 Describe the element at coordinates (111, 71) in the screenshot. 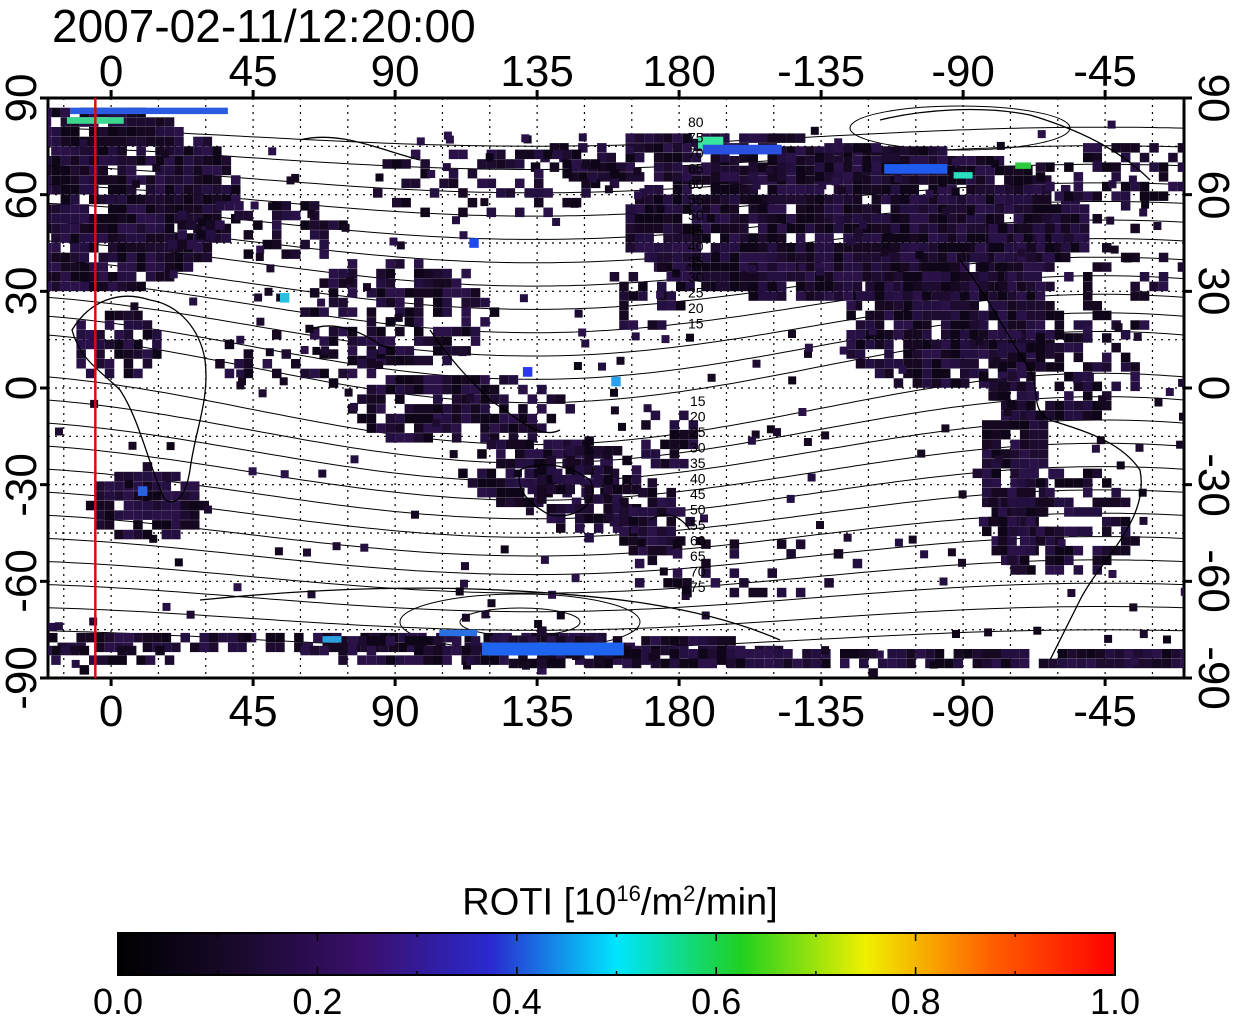

I see `top-tick-label: 0` at that location.